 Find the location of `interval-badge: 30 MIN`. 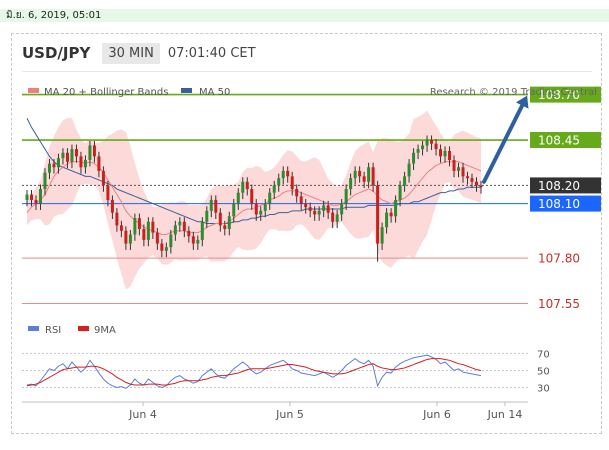

interval-badge: 30 MIN is located at coordinates (131, 53).